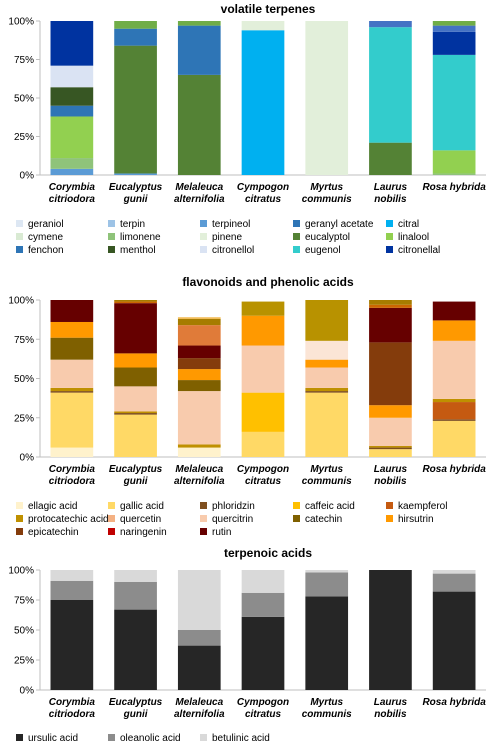 This screenshot has width=490, height=748. Describe the element at coordinates (140, 237) in the screenshot. I see `legend-label-limonene: limonene` at that location.